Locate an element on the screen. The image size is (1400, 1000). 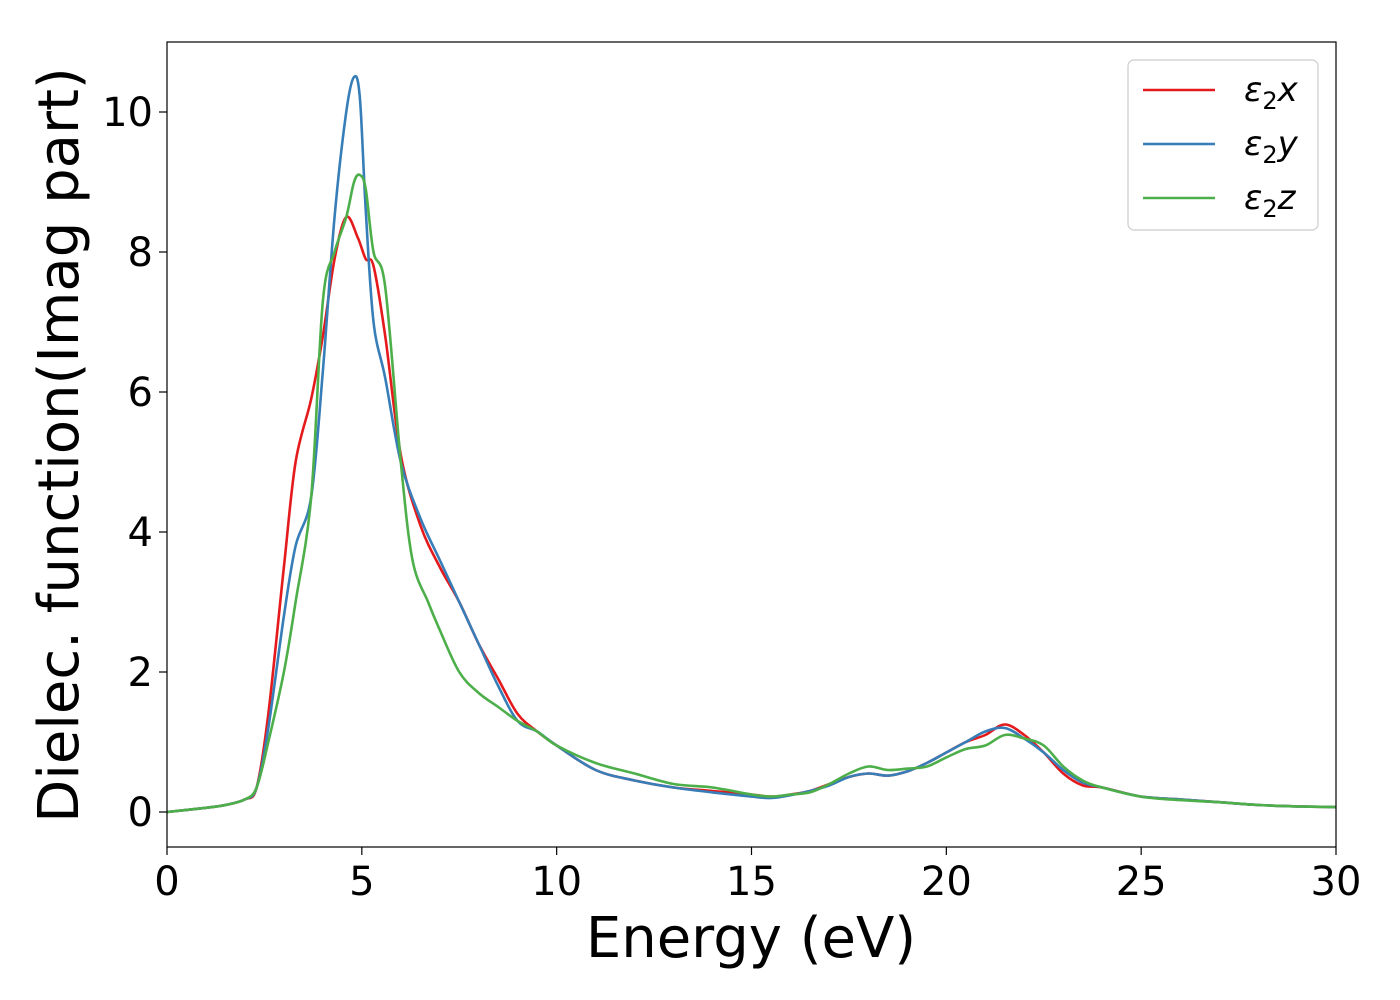
legend-label-z: ε2z is located at coordinates (1270, 200).